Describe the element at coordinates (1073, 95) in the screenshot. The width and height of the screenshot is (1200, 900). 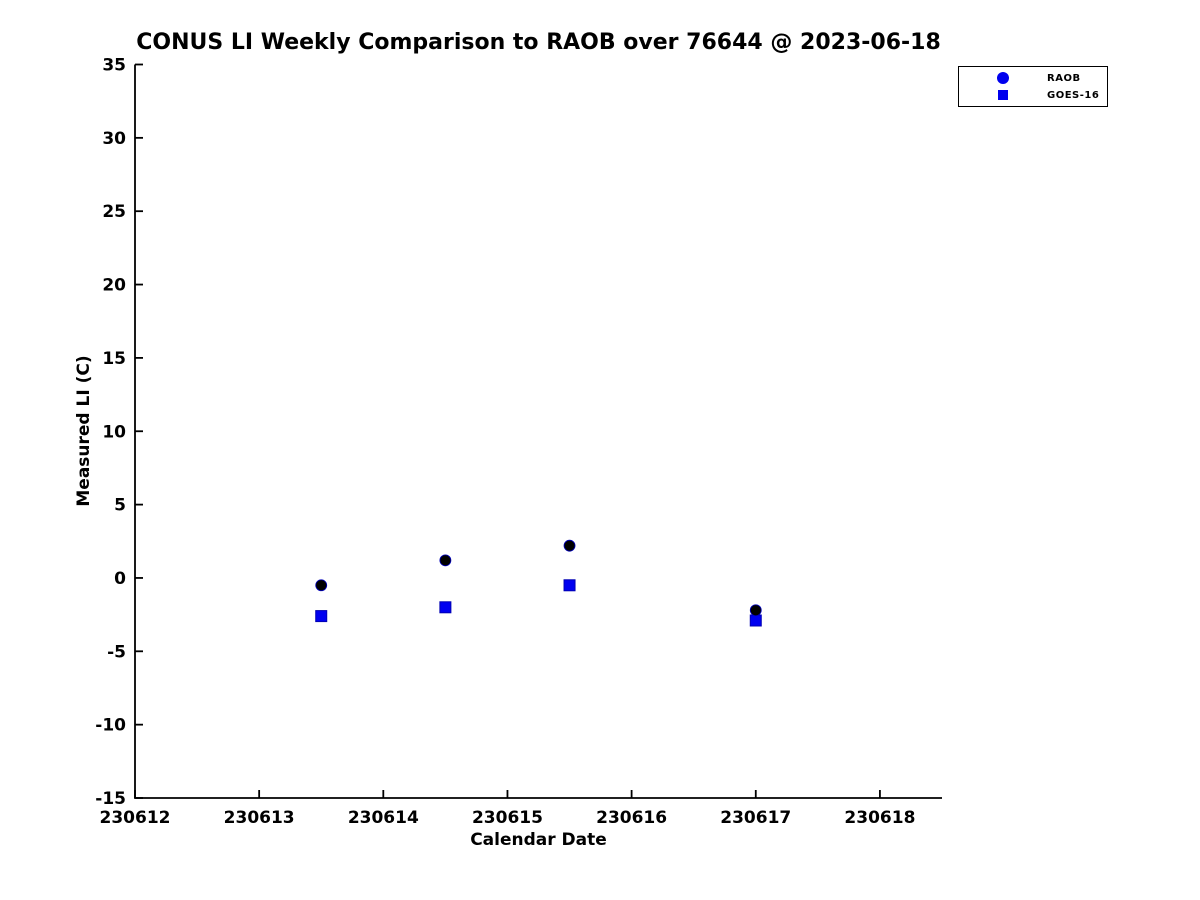
I see `legend-label-goes16: GOES-16` at that location.